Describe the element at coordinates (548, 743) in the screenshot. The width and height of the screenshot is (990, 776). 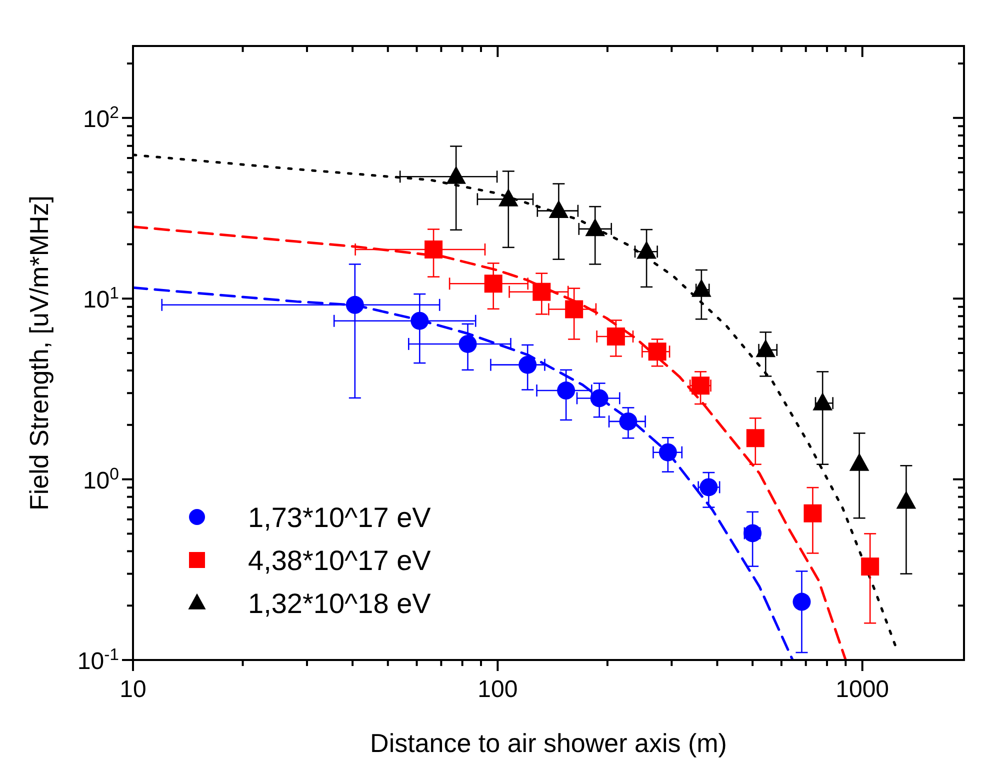
I see `x-axis-title: Distance to air shower axis (m)` at that location.